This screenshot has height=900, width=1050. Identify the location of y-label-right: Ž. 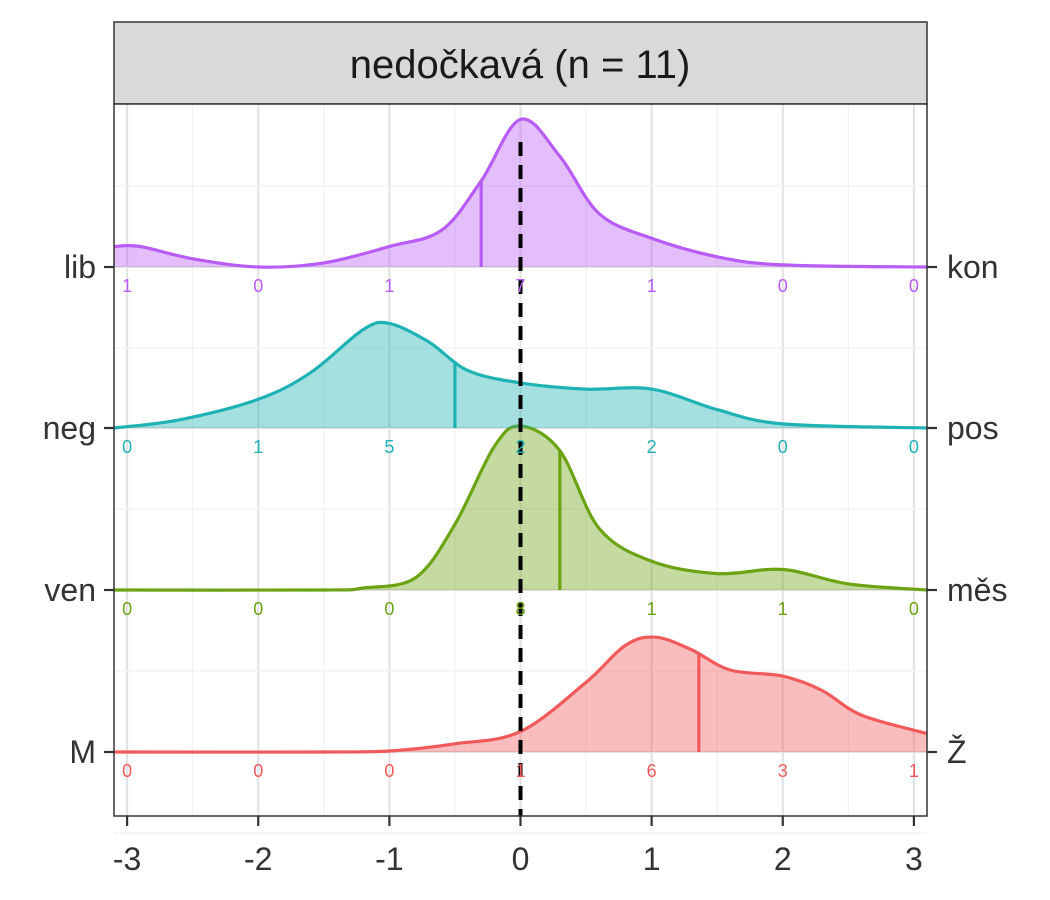
(957, 752).